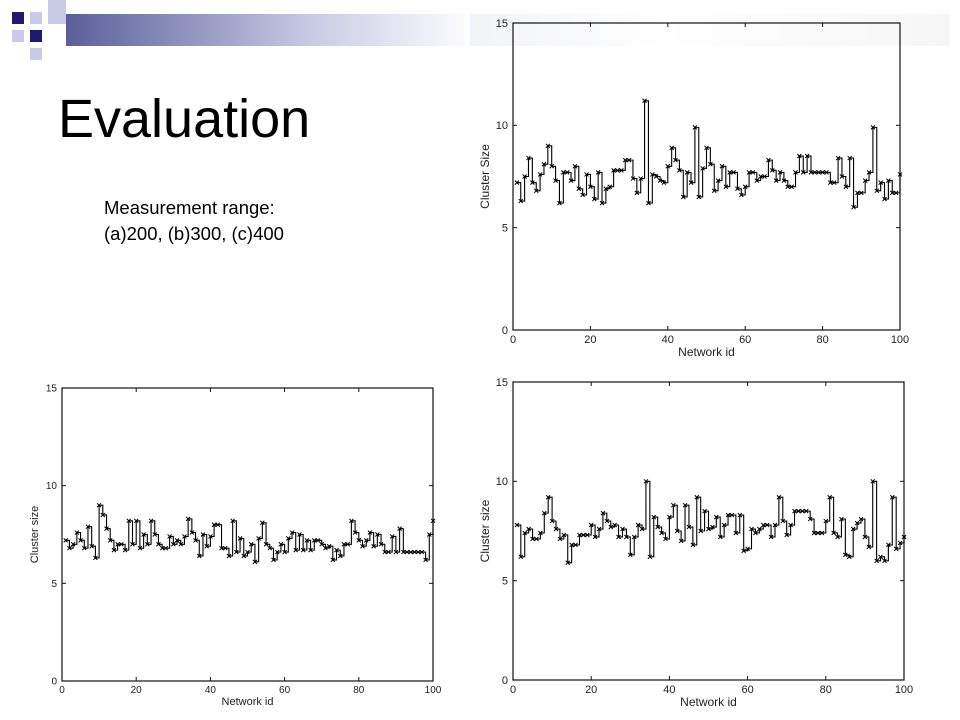  I want to click on header-fade-bar, so click(710, 30).